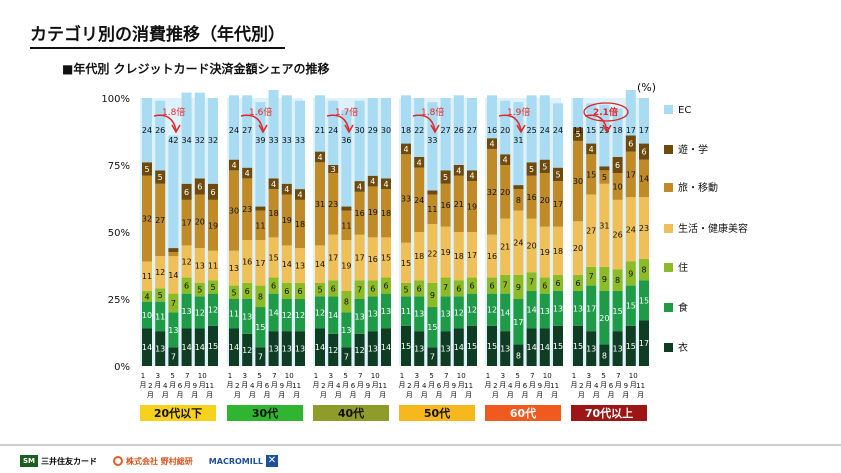 The width and height of the screenshot is (841, 473). I want to click on data-label: 32, so click(200, 140).